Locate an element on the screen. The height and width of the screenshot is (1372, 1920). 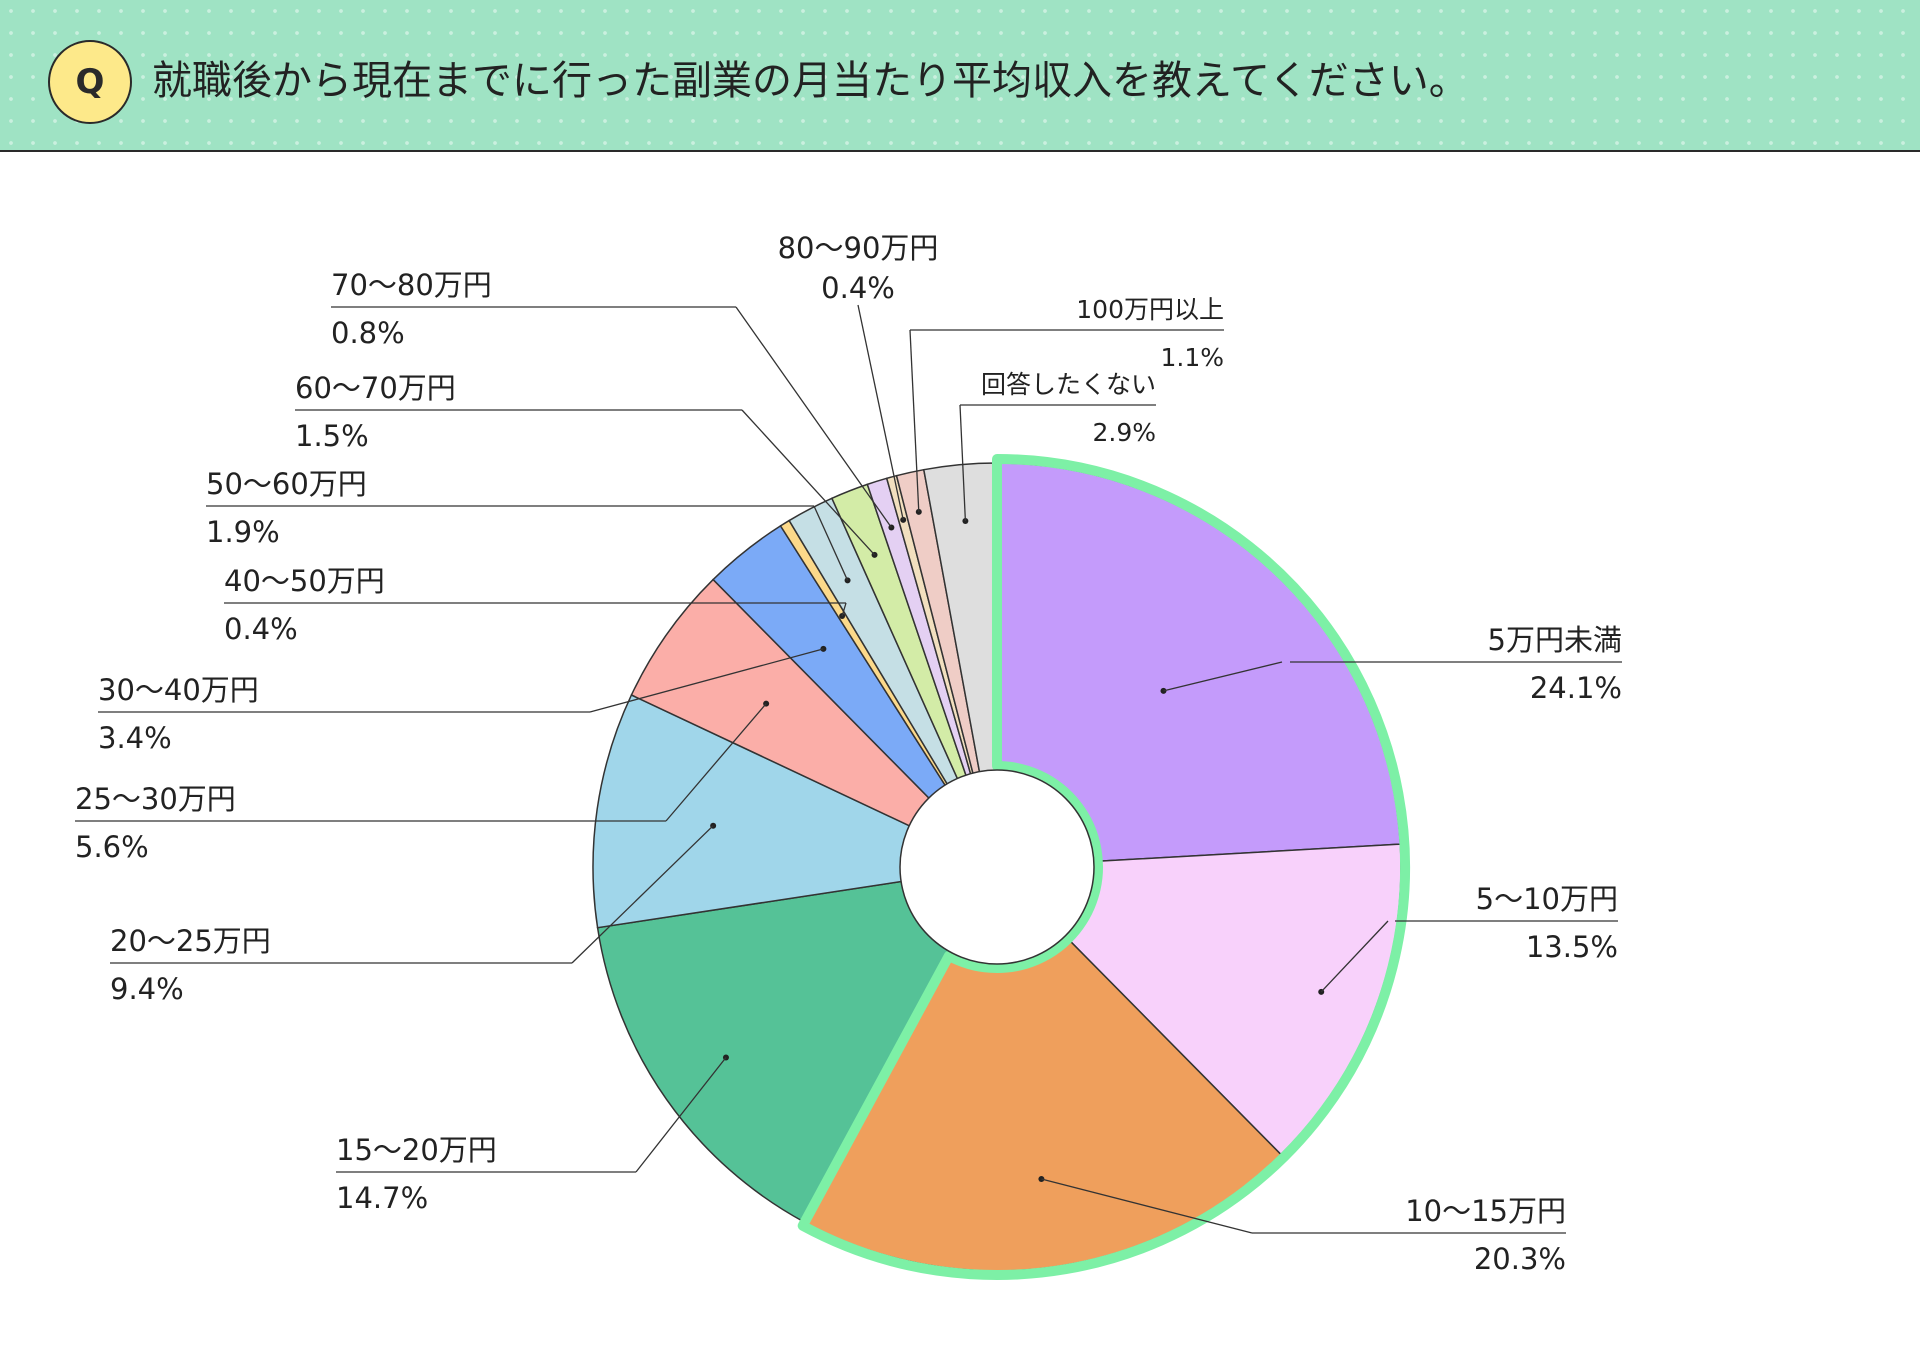
slice-category-label: 70〜80万円 is located at coordinates (411, 285).